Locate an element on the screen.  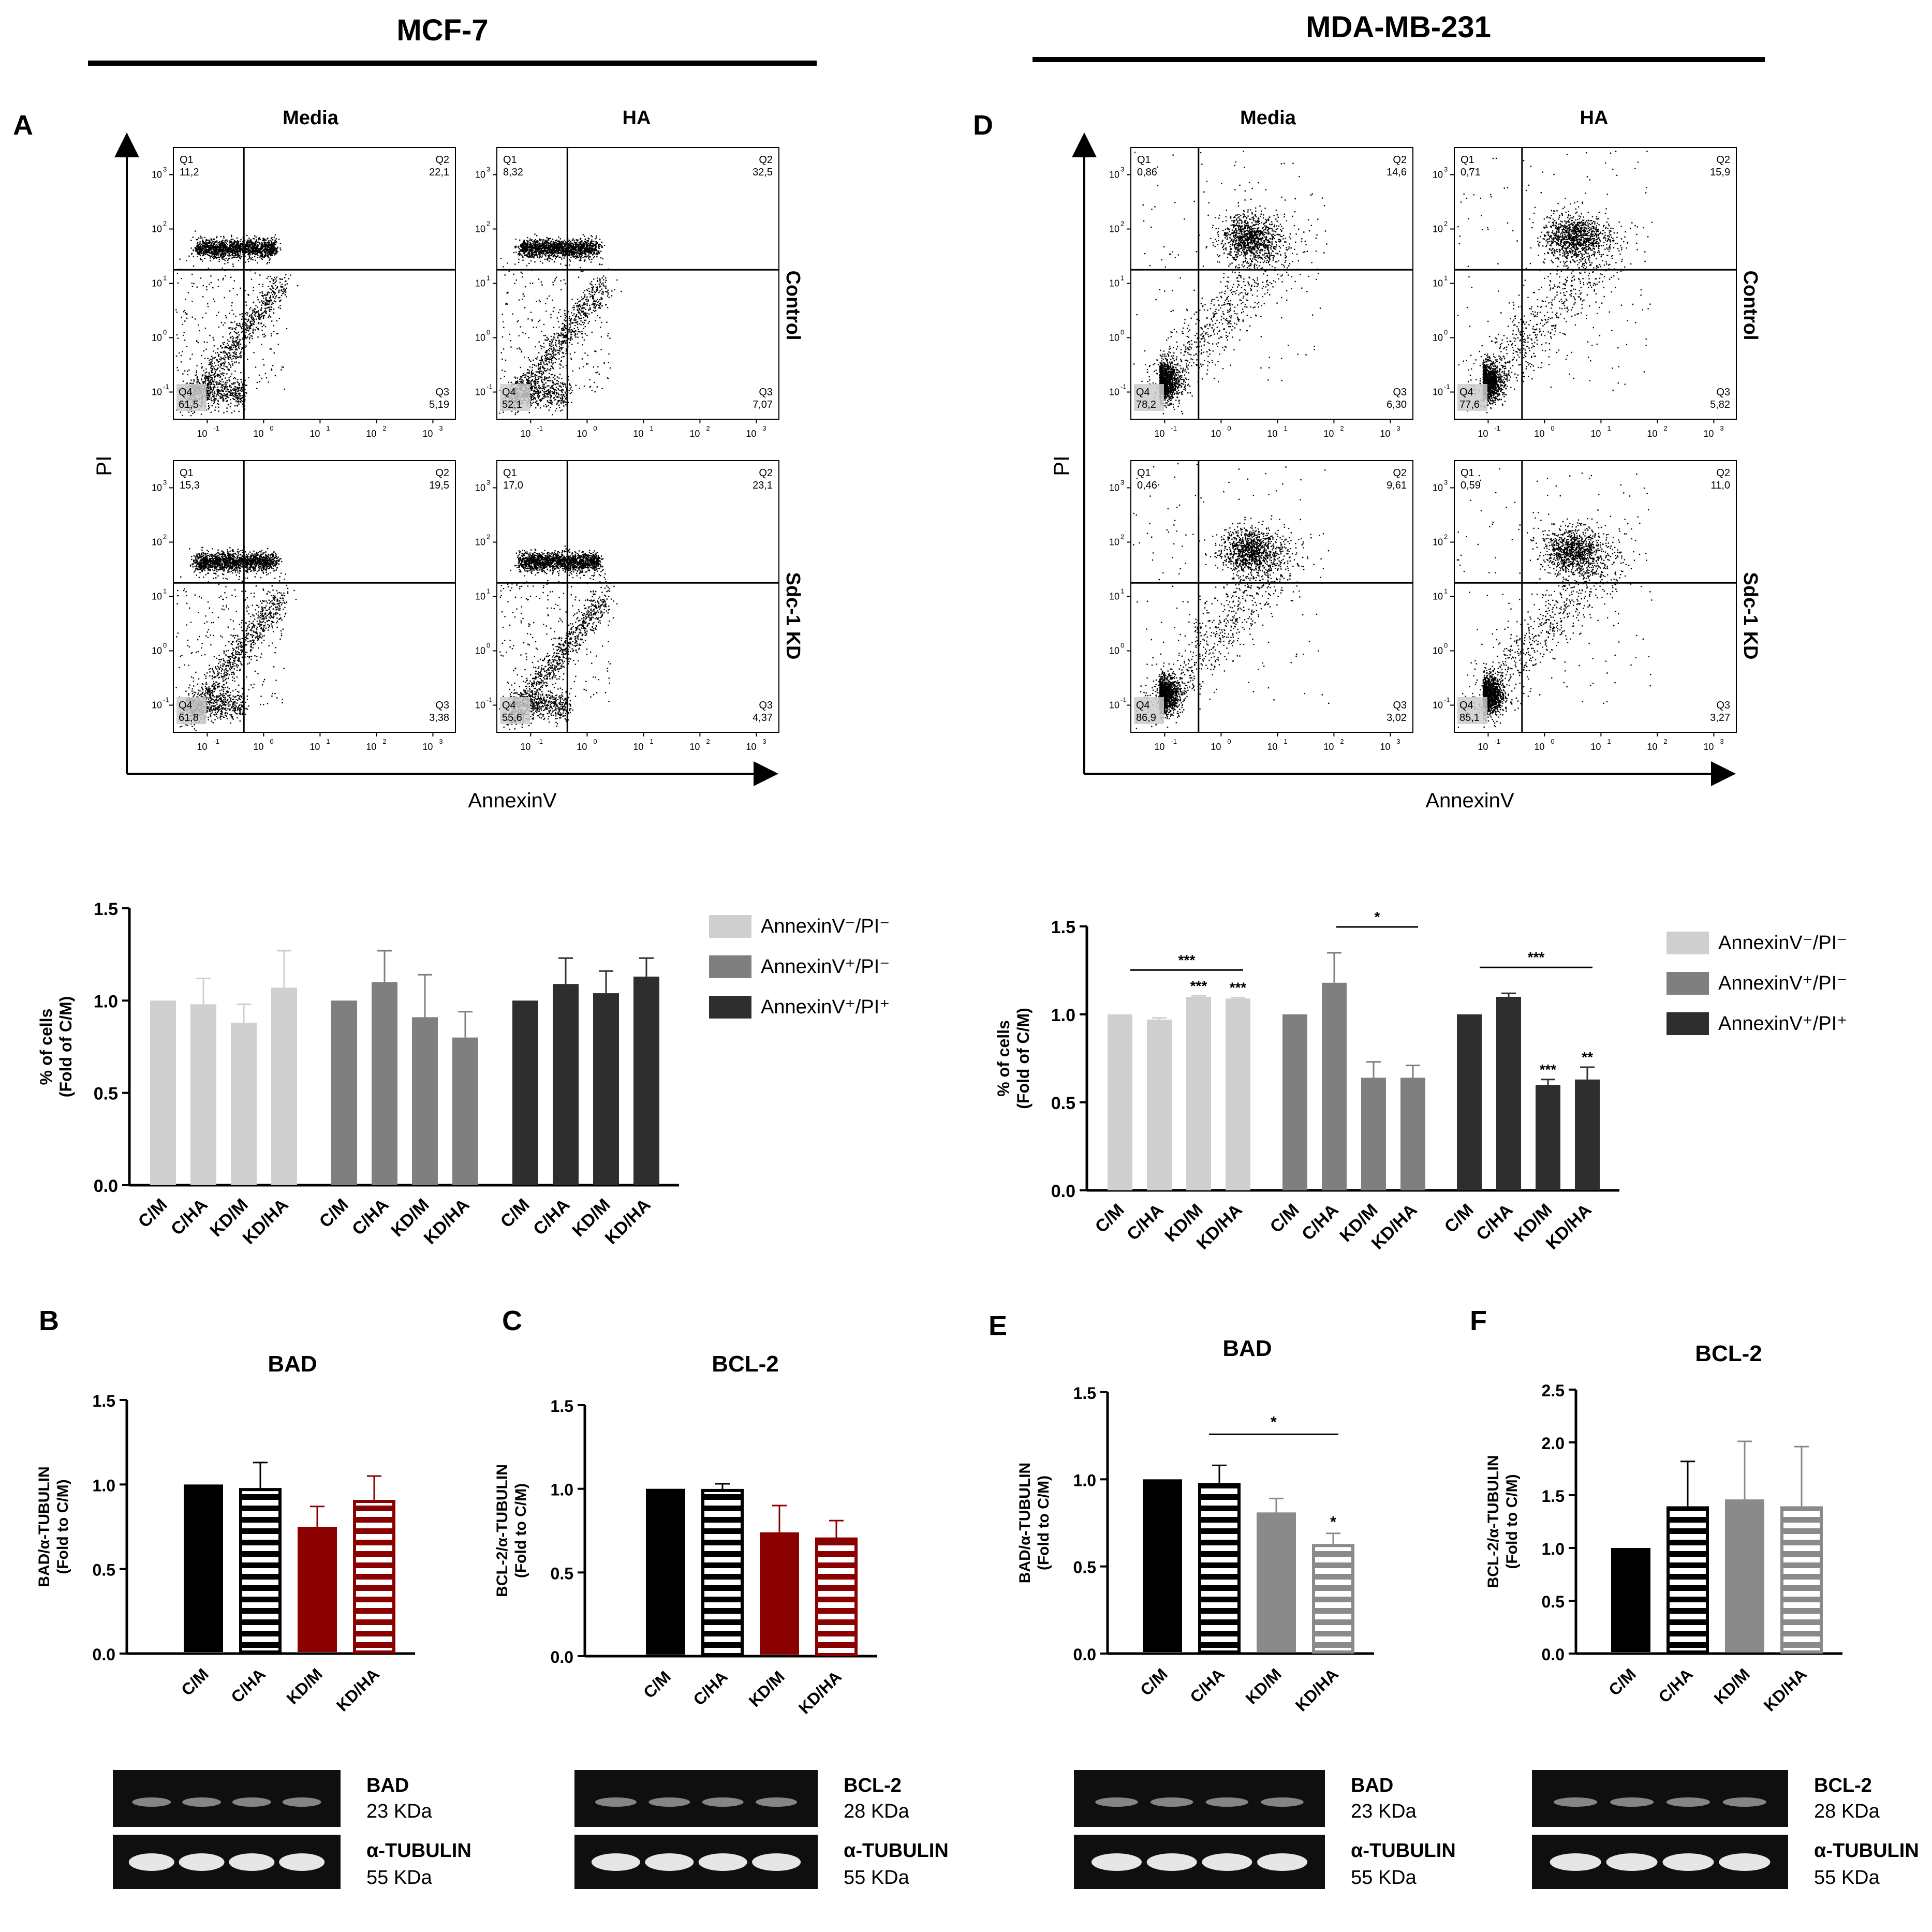
y-axis-label-unit: (Fold of C/M) is located at coordinates (65, 1046).